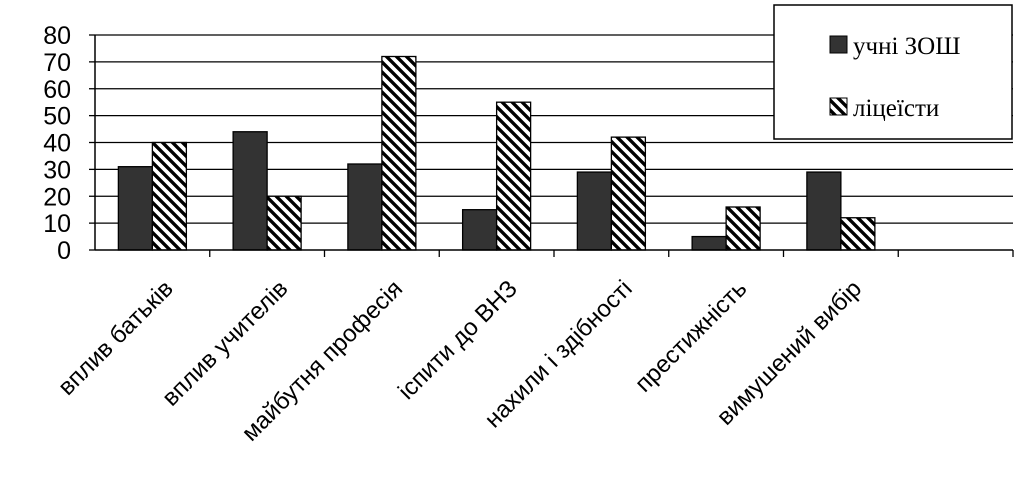  Describe the element at coordinates (57, 36) in the screenshot. I see `y-tick-label: 80` at that location.